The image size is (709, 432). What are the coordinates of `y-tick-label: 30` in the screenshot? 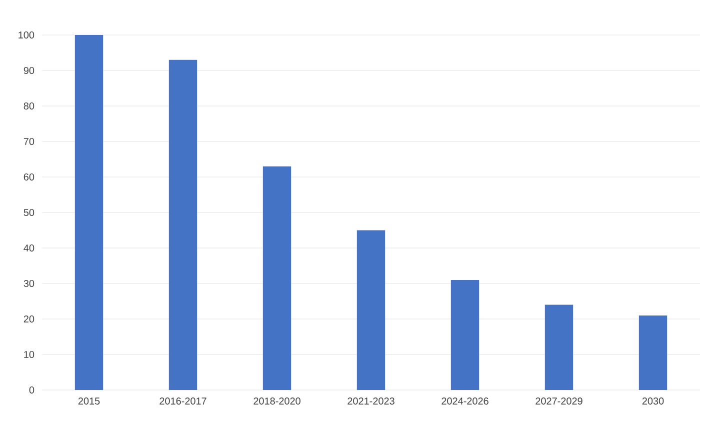 It's located at (29, 284).